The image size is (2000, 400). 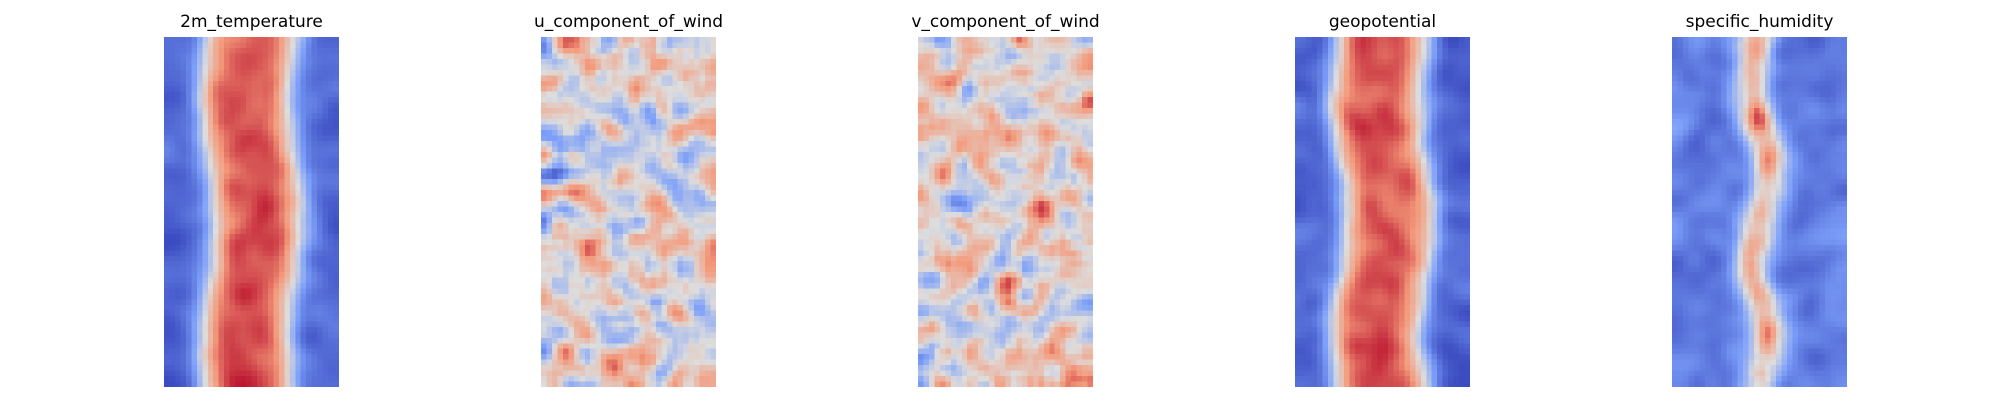 What do you see at coordinates (251, 212) in the screenshot?
I see `heatmap-2m_temperature` at bounding box center [251, 212].